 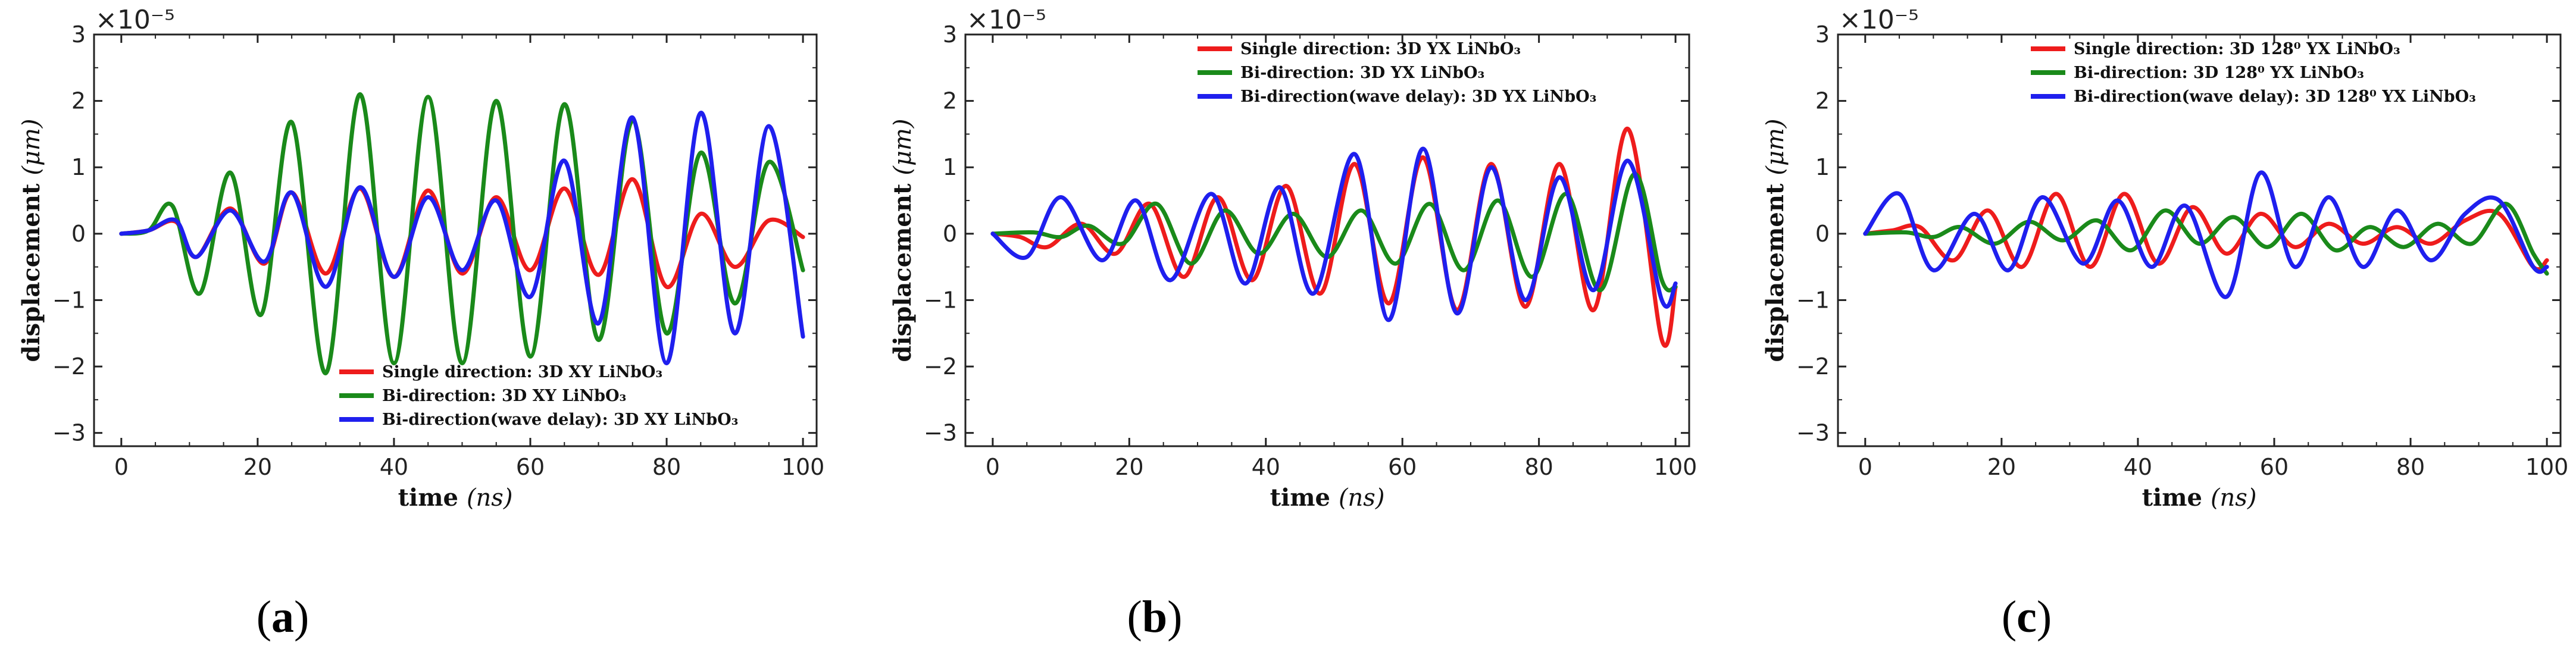 I want to click on panel-label-letter: c, so click(x=2027, y=617).